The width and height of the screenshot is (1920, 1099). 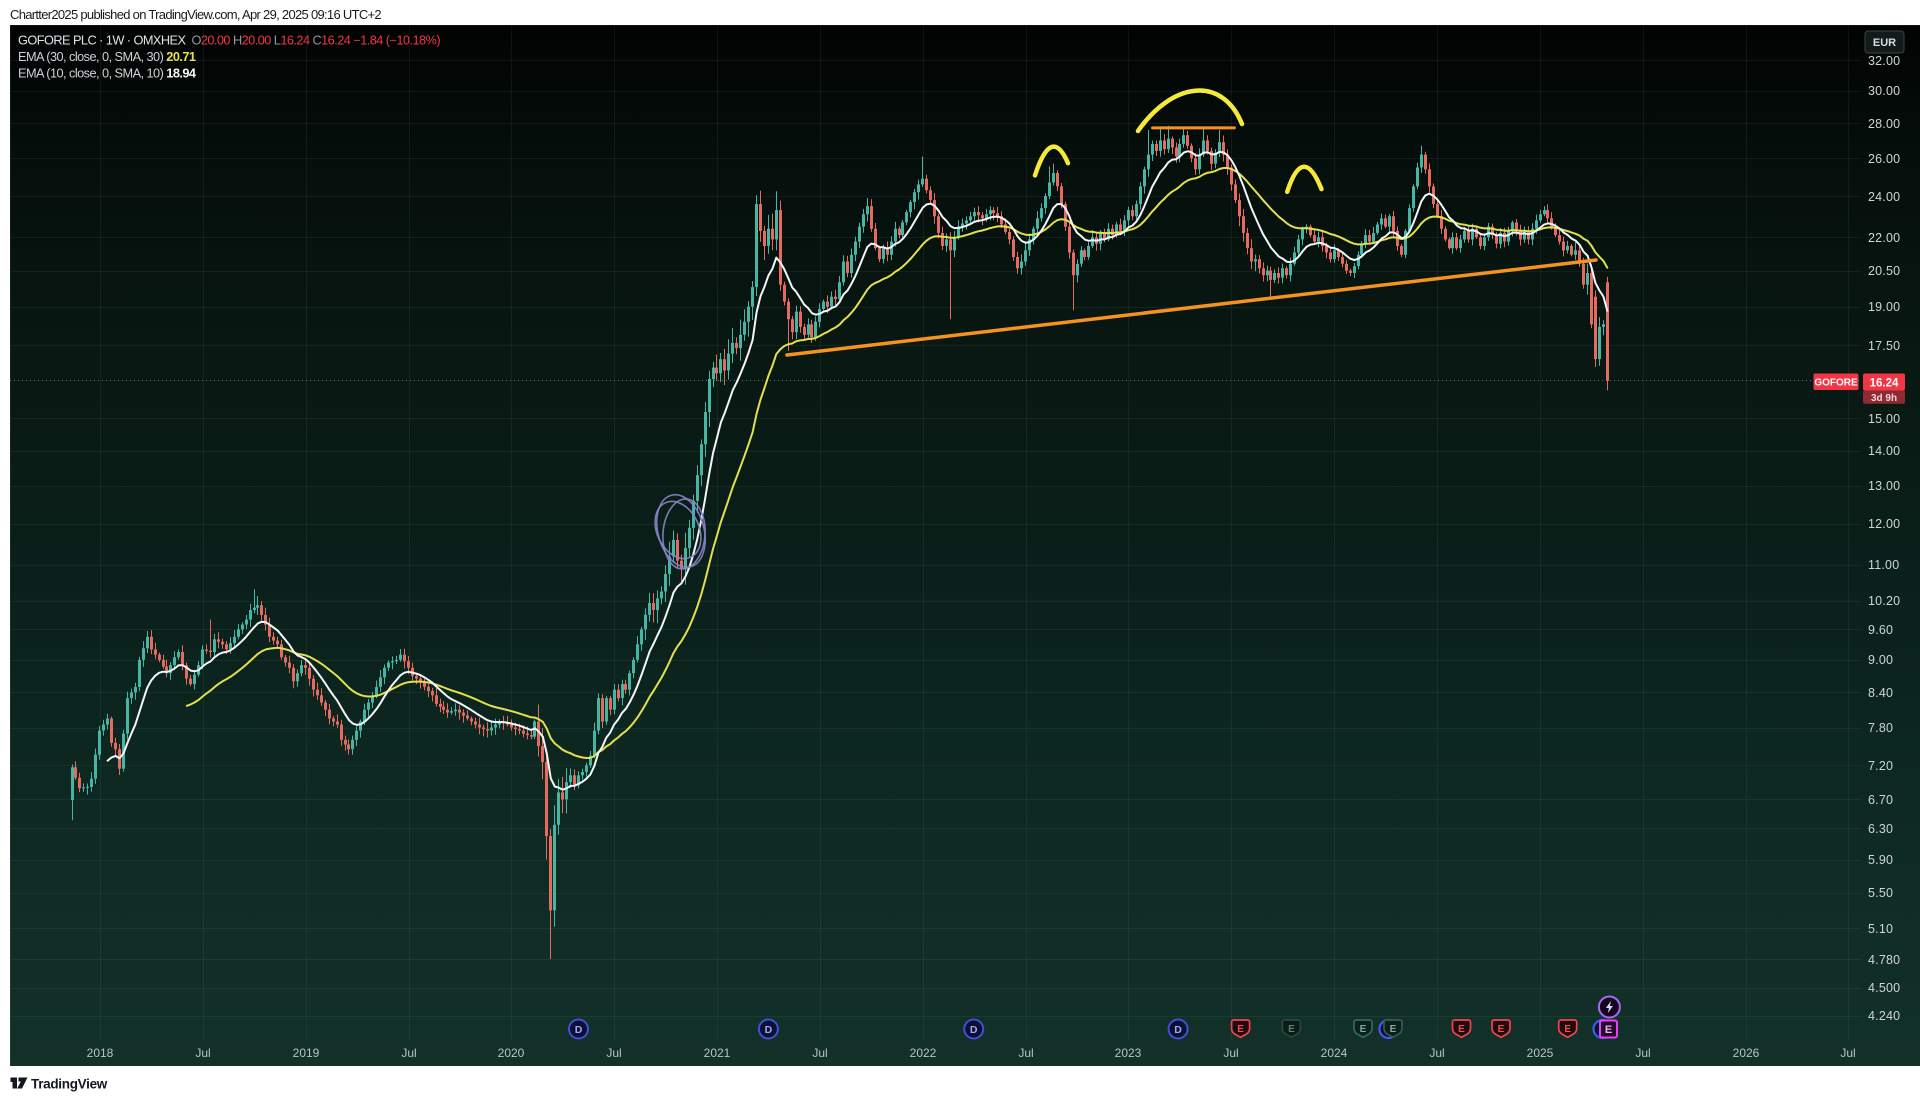 What do you see at coordinates (1884, 960) in the screenshot?
I see `svg-text: 4.780` at bounding box center [1884, 960].